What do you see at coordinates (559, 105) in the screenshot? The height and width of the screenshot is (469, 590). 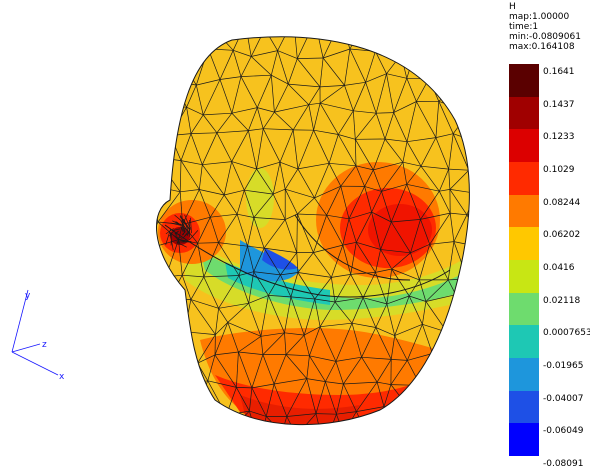 I see `legend-tick-label: 0.1437` at bounding box center [559, 105].